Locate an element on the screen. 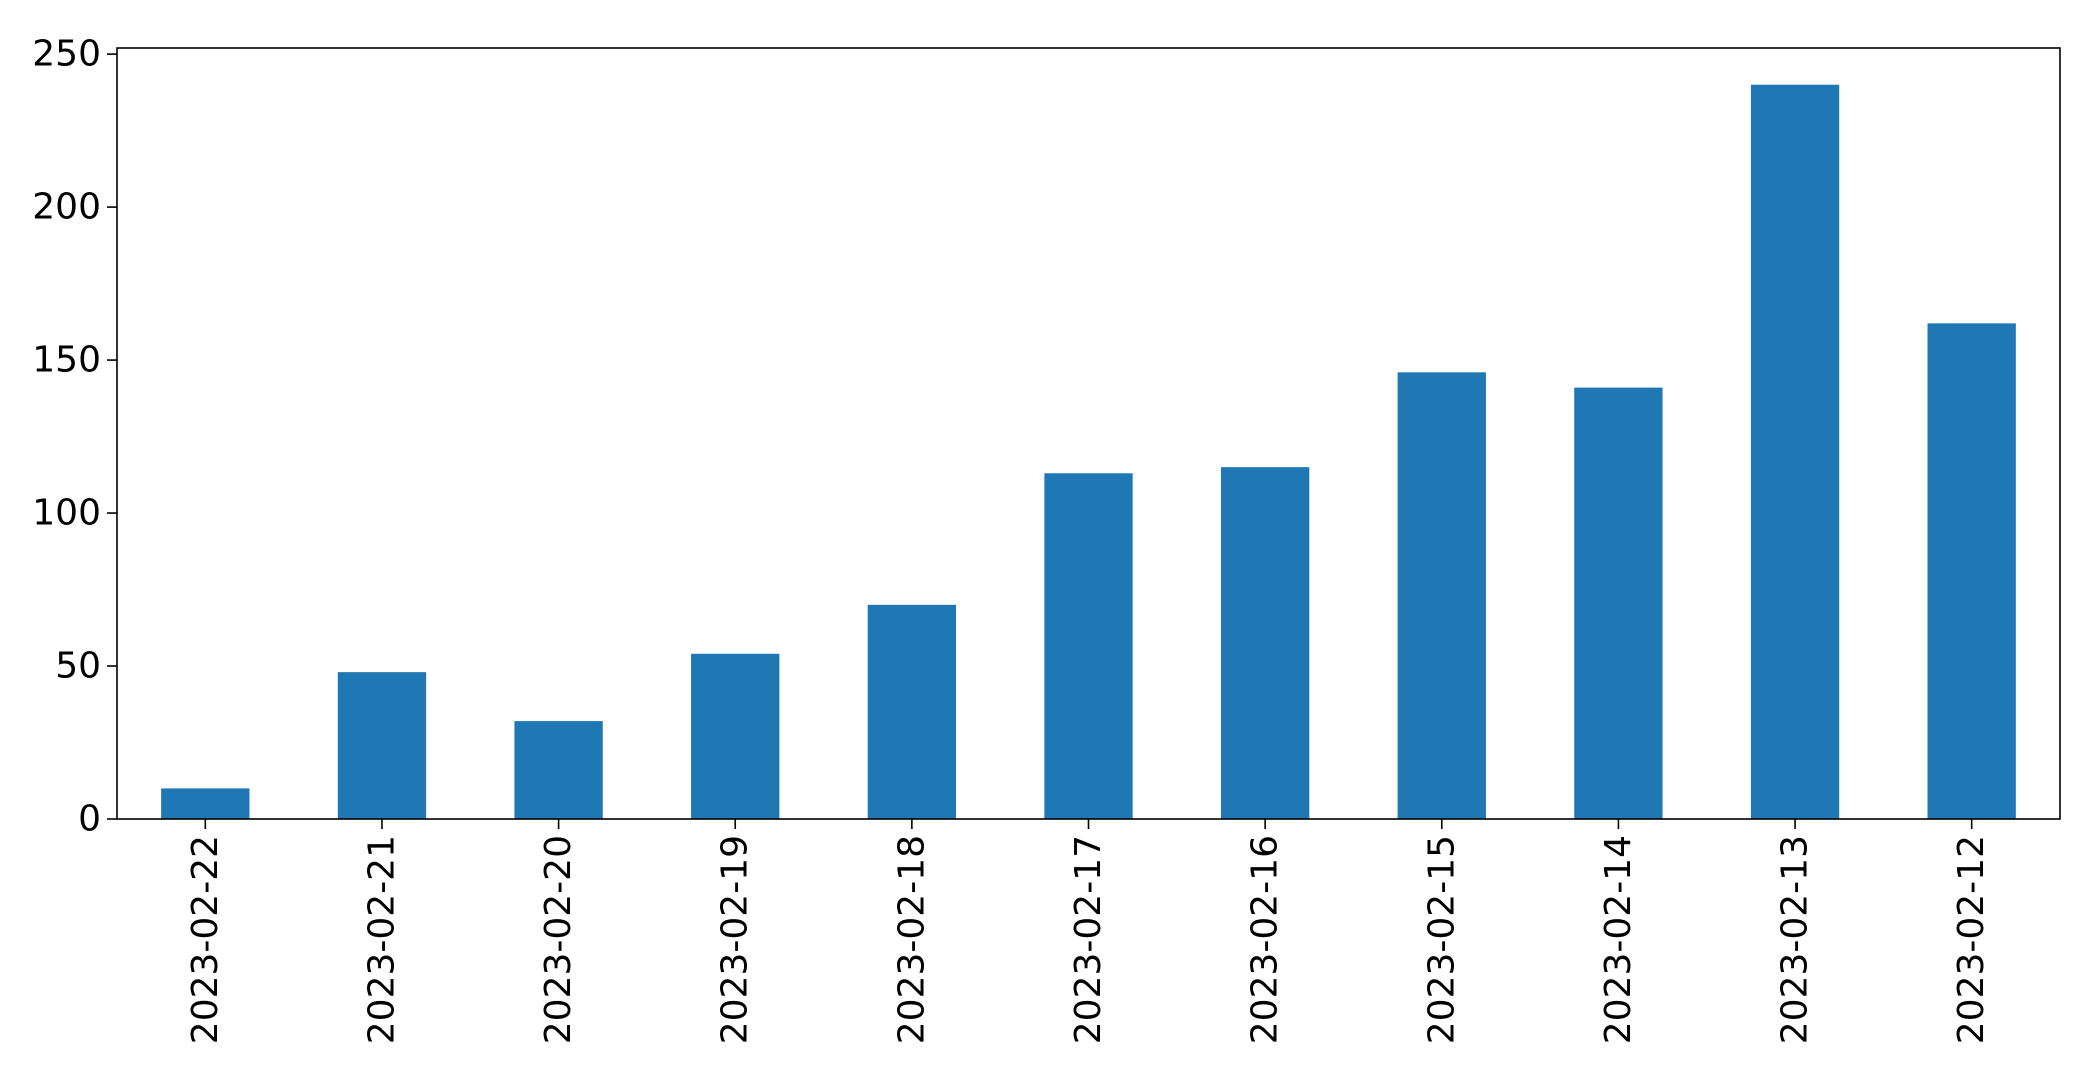 Image resolution: width=2093 pixels, height=1069 pixels. x-tick-label: 2023-02-19 is located at coordinates (735, 939).